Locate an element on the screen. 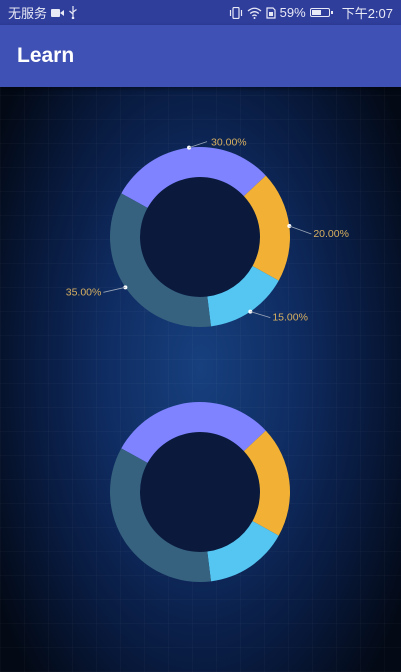 This screenshot has width=401, height=672. sim-icon is located at coordinates (271, 13).